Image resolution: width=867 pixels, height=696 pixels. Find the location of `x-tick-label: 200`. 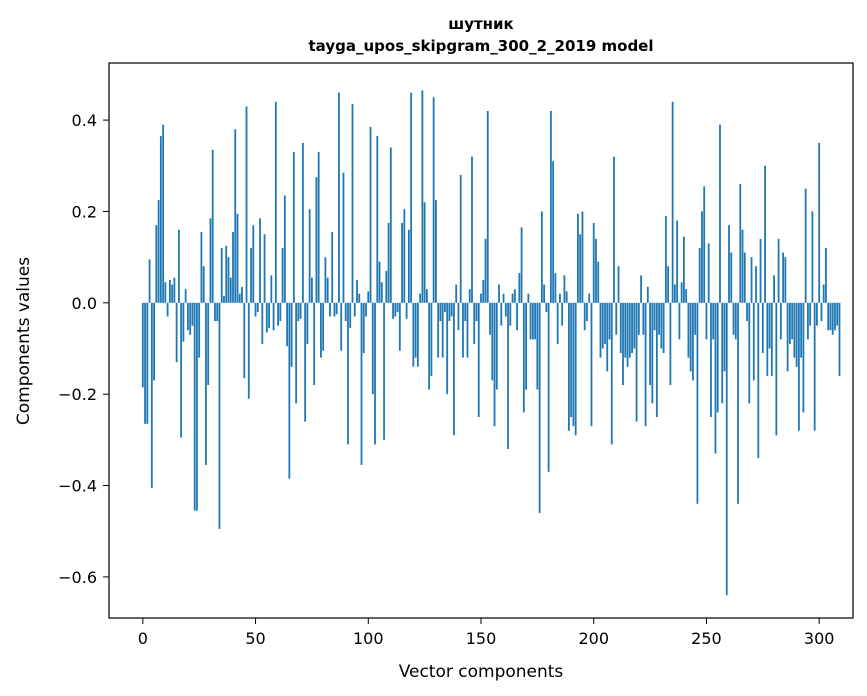

x-tick-label: 200 is located at coordinates (593, 638).